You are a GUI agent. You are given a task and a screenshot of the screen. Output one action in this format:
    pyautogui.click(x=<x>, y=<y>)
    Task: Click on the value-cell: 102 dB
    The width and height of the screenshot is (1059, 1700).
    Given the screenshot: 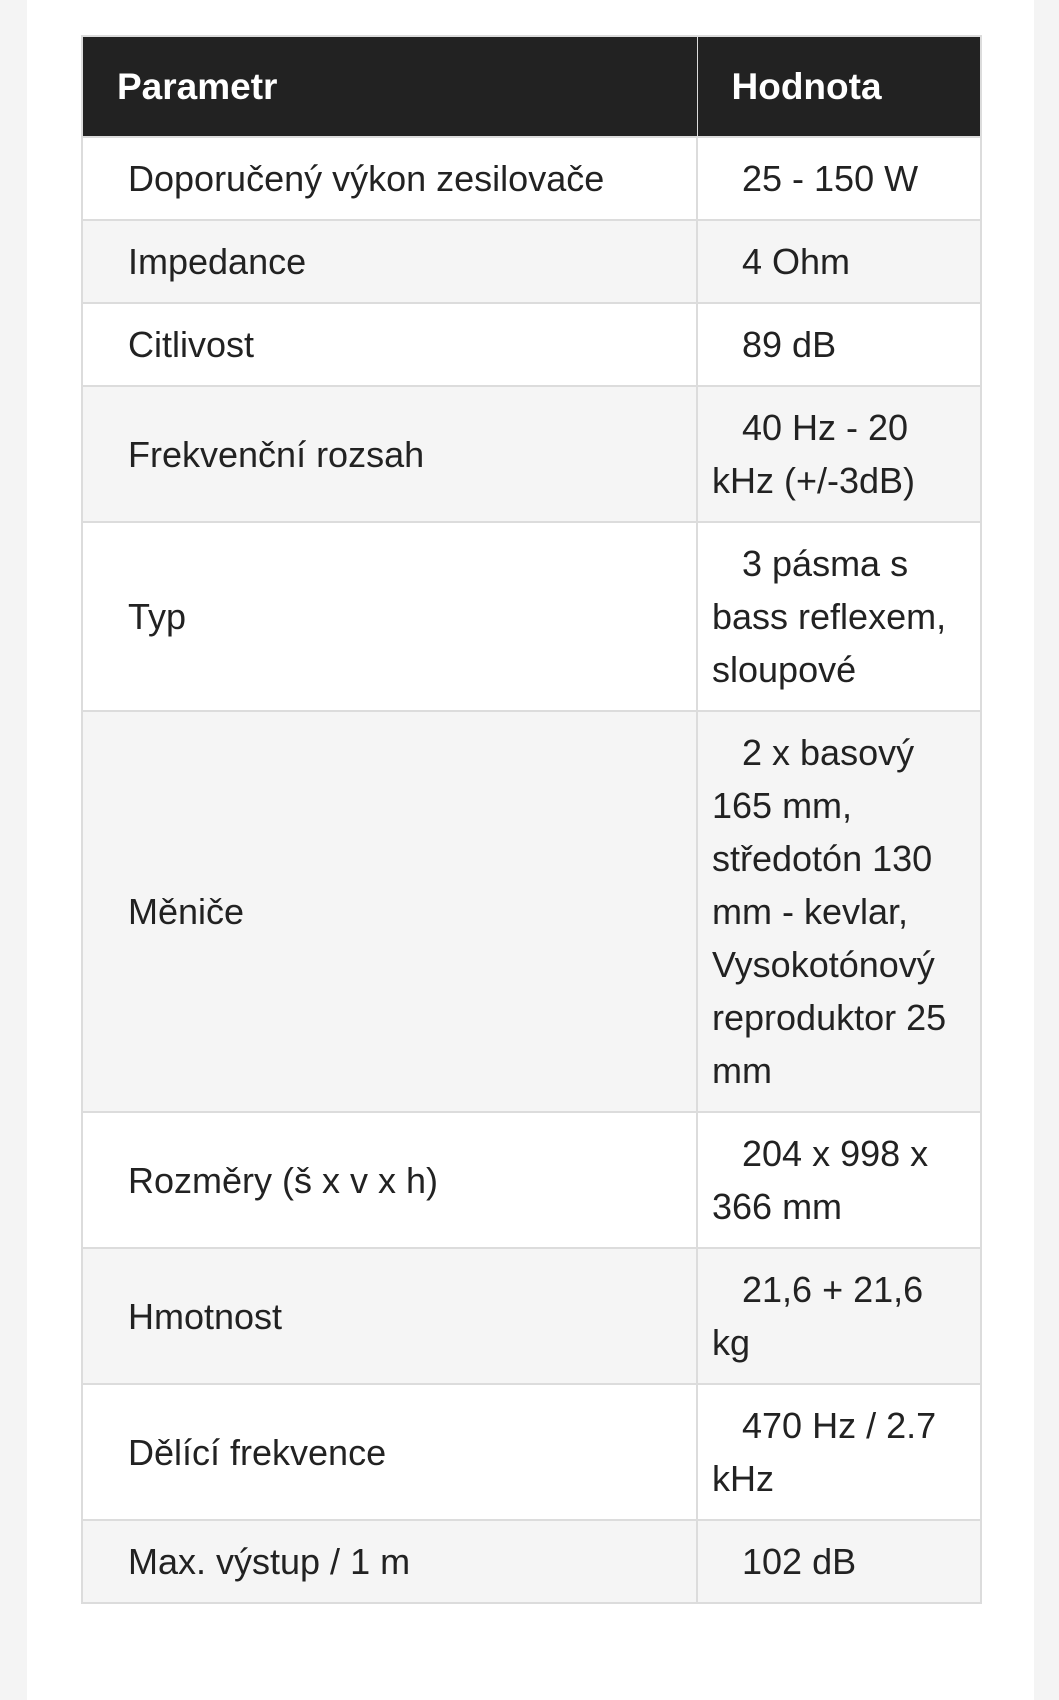 What is the action you would take?
    pyautogui.click(x=839, y=1561)
    